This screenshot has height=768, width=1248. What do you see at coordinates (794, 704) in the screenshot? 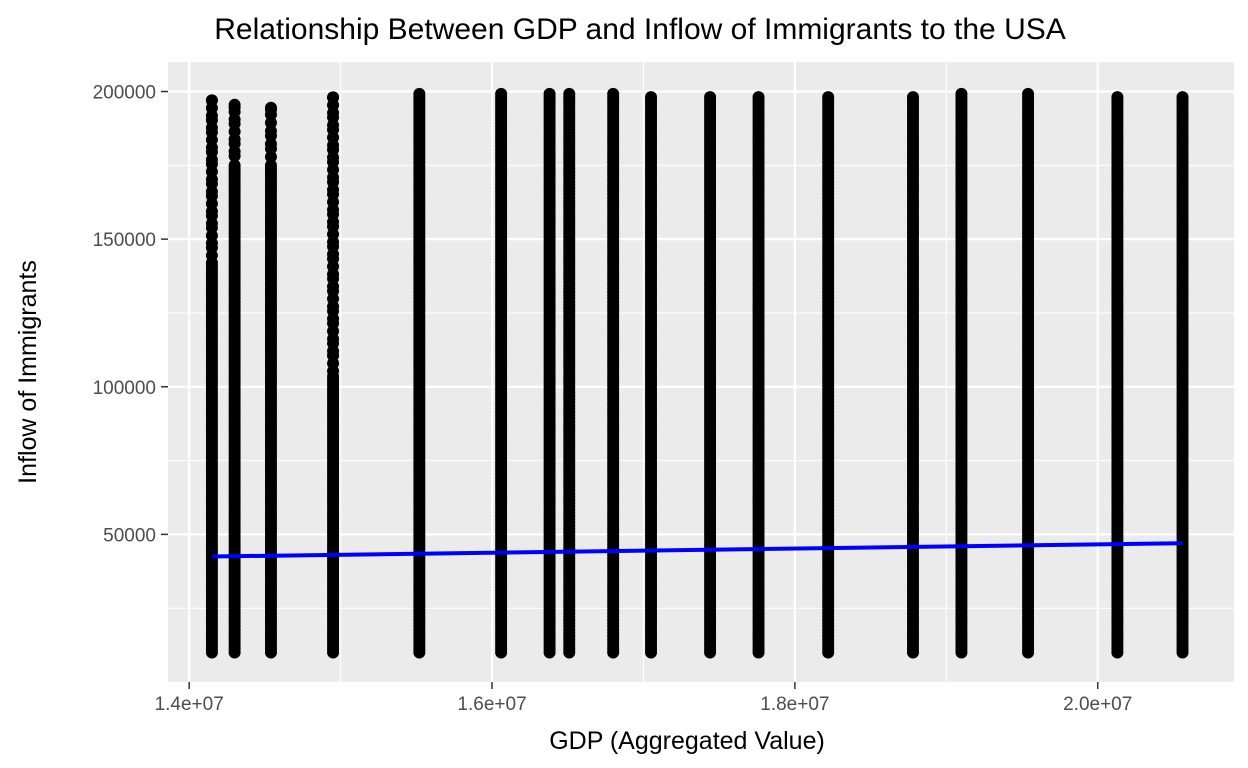
I see `x-tick-label: 1.8e+07` at bounding box center [794, 704].